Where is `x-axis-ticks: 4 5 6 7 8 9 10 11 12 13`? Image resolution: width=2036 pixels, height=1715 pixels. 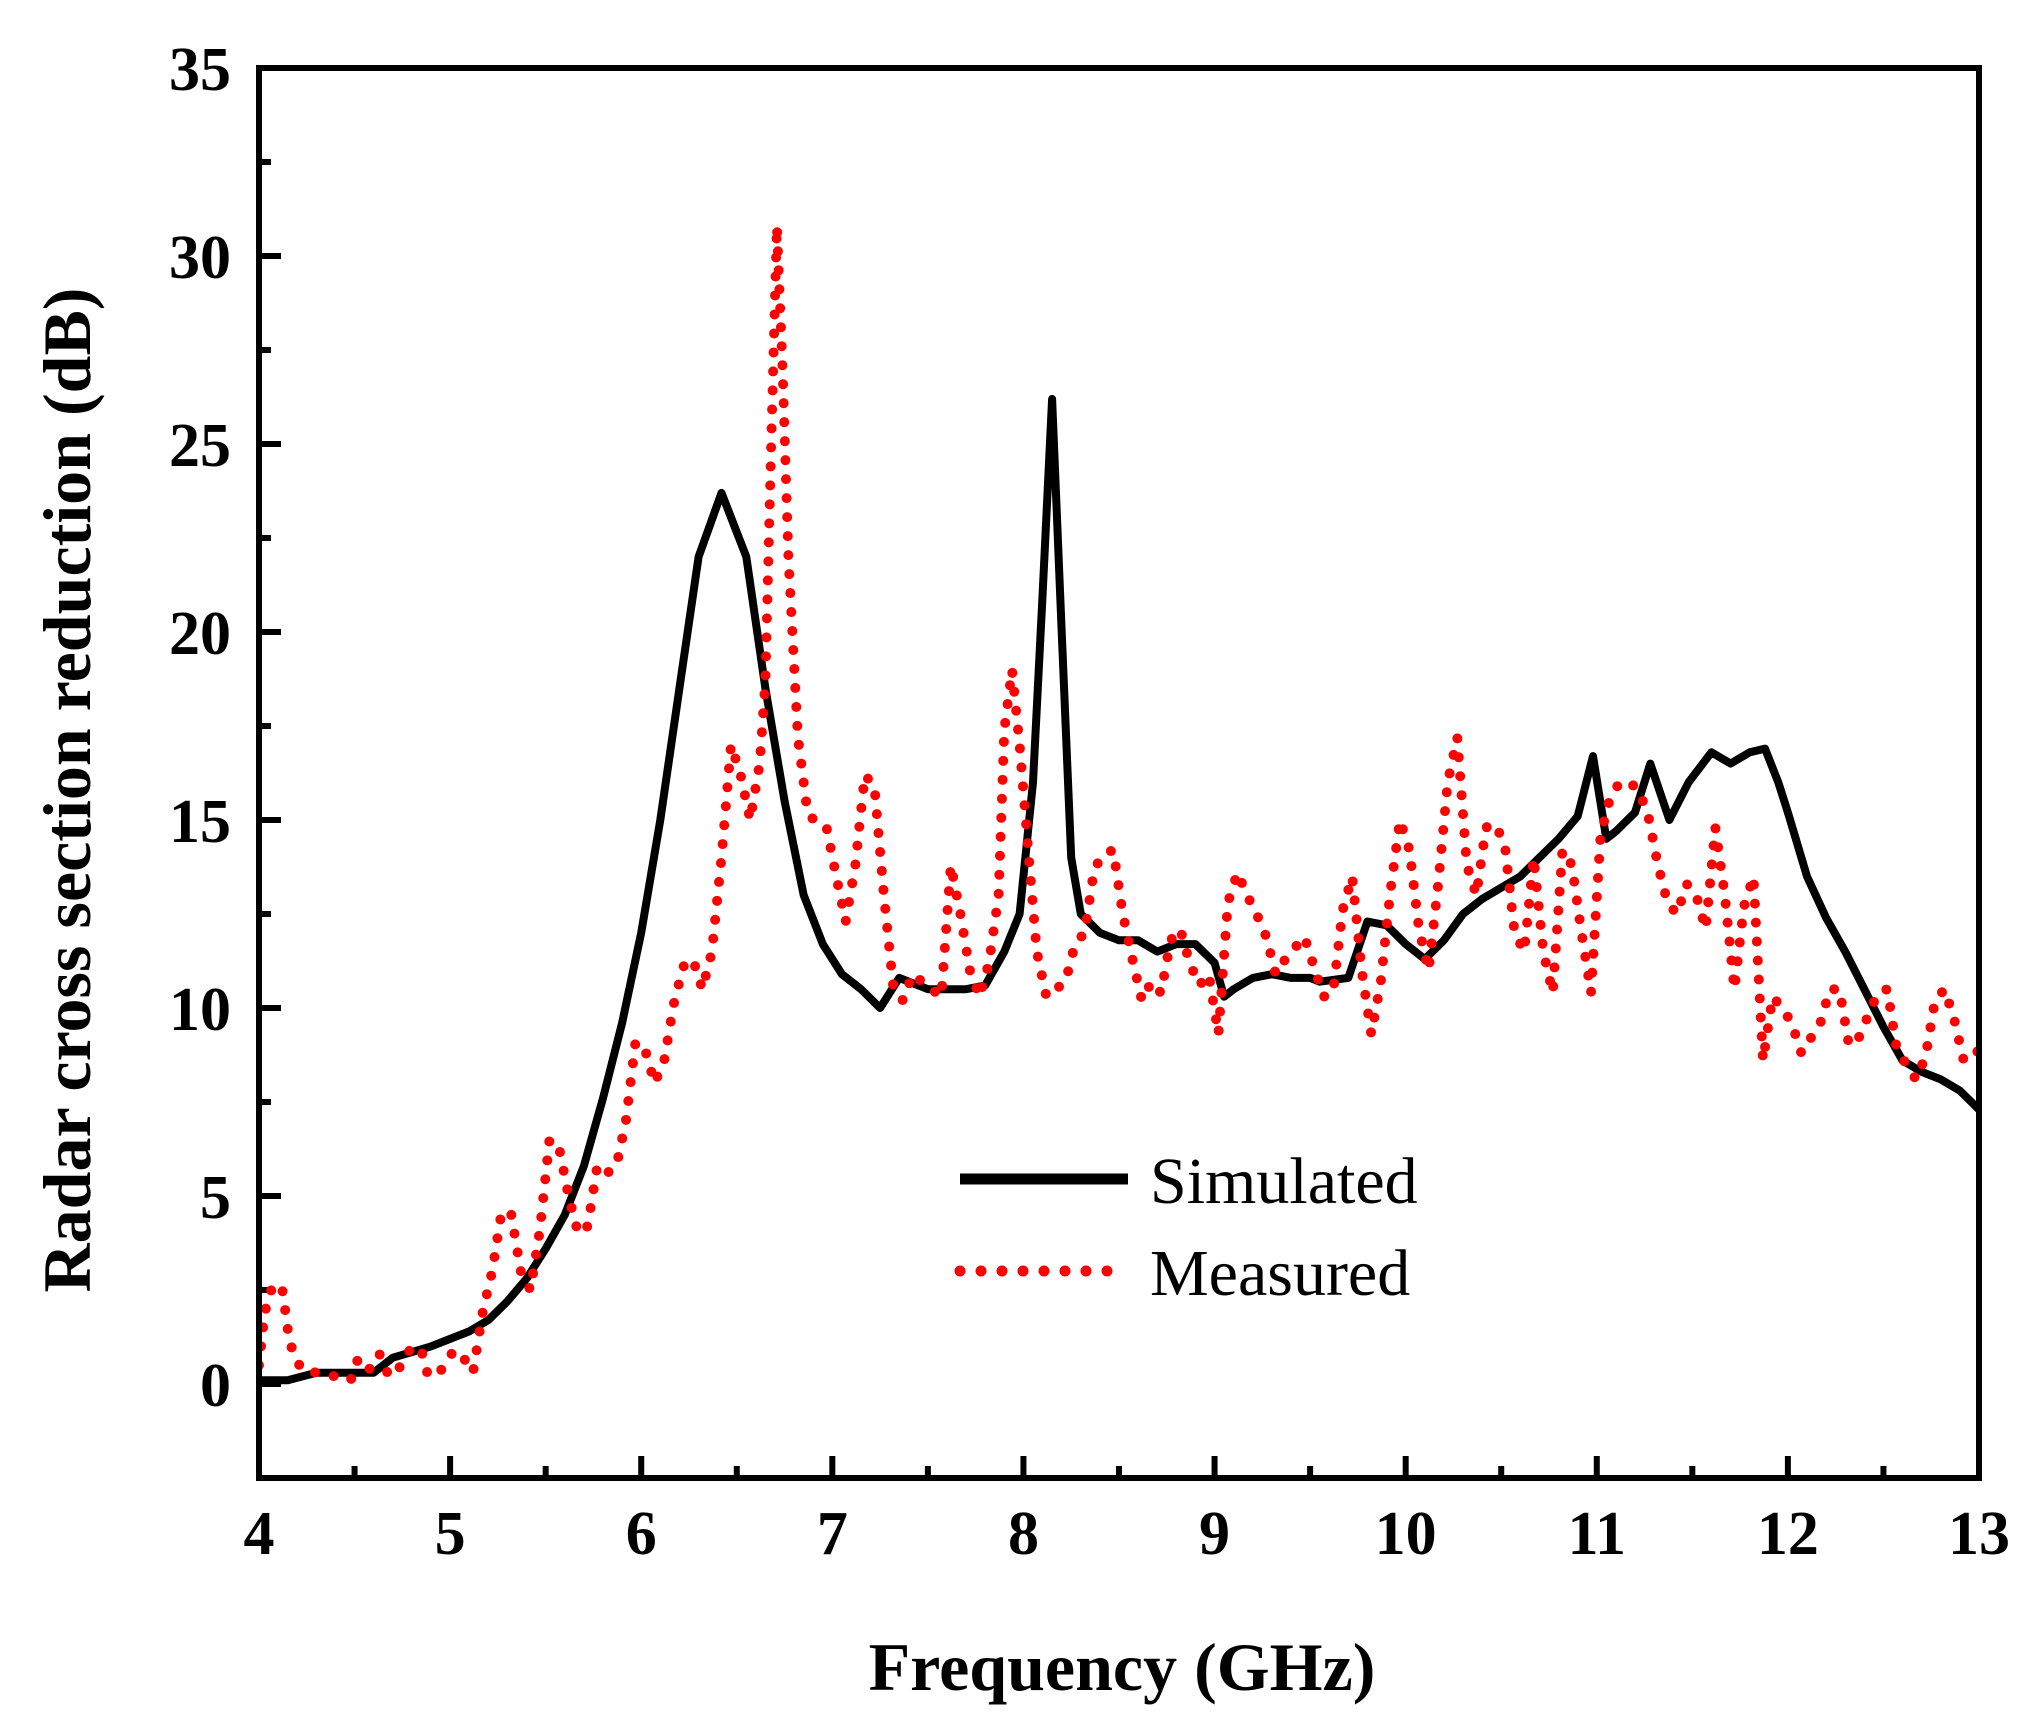
x-axis-ticks: 4 5 6 7 8 9 10 11 12 13 is located at coordinates (1127, 1512).